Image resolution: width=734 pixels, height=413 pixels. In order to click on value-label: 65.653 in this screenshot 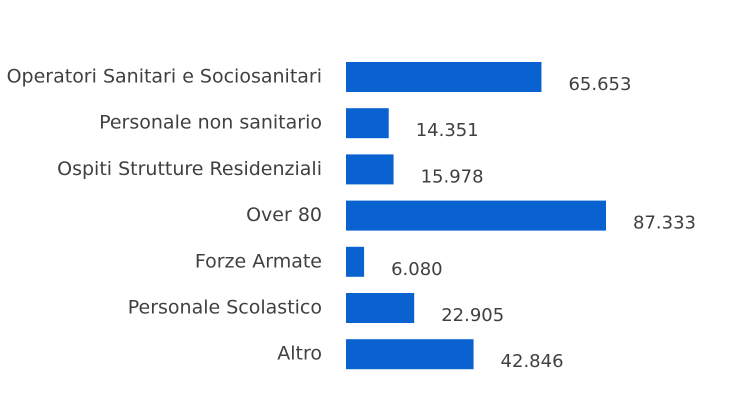, I will do `click(599, 84)`.